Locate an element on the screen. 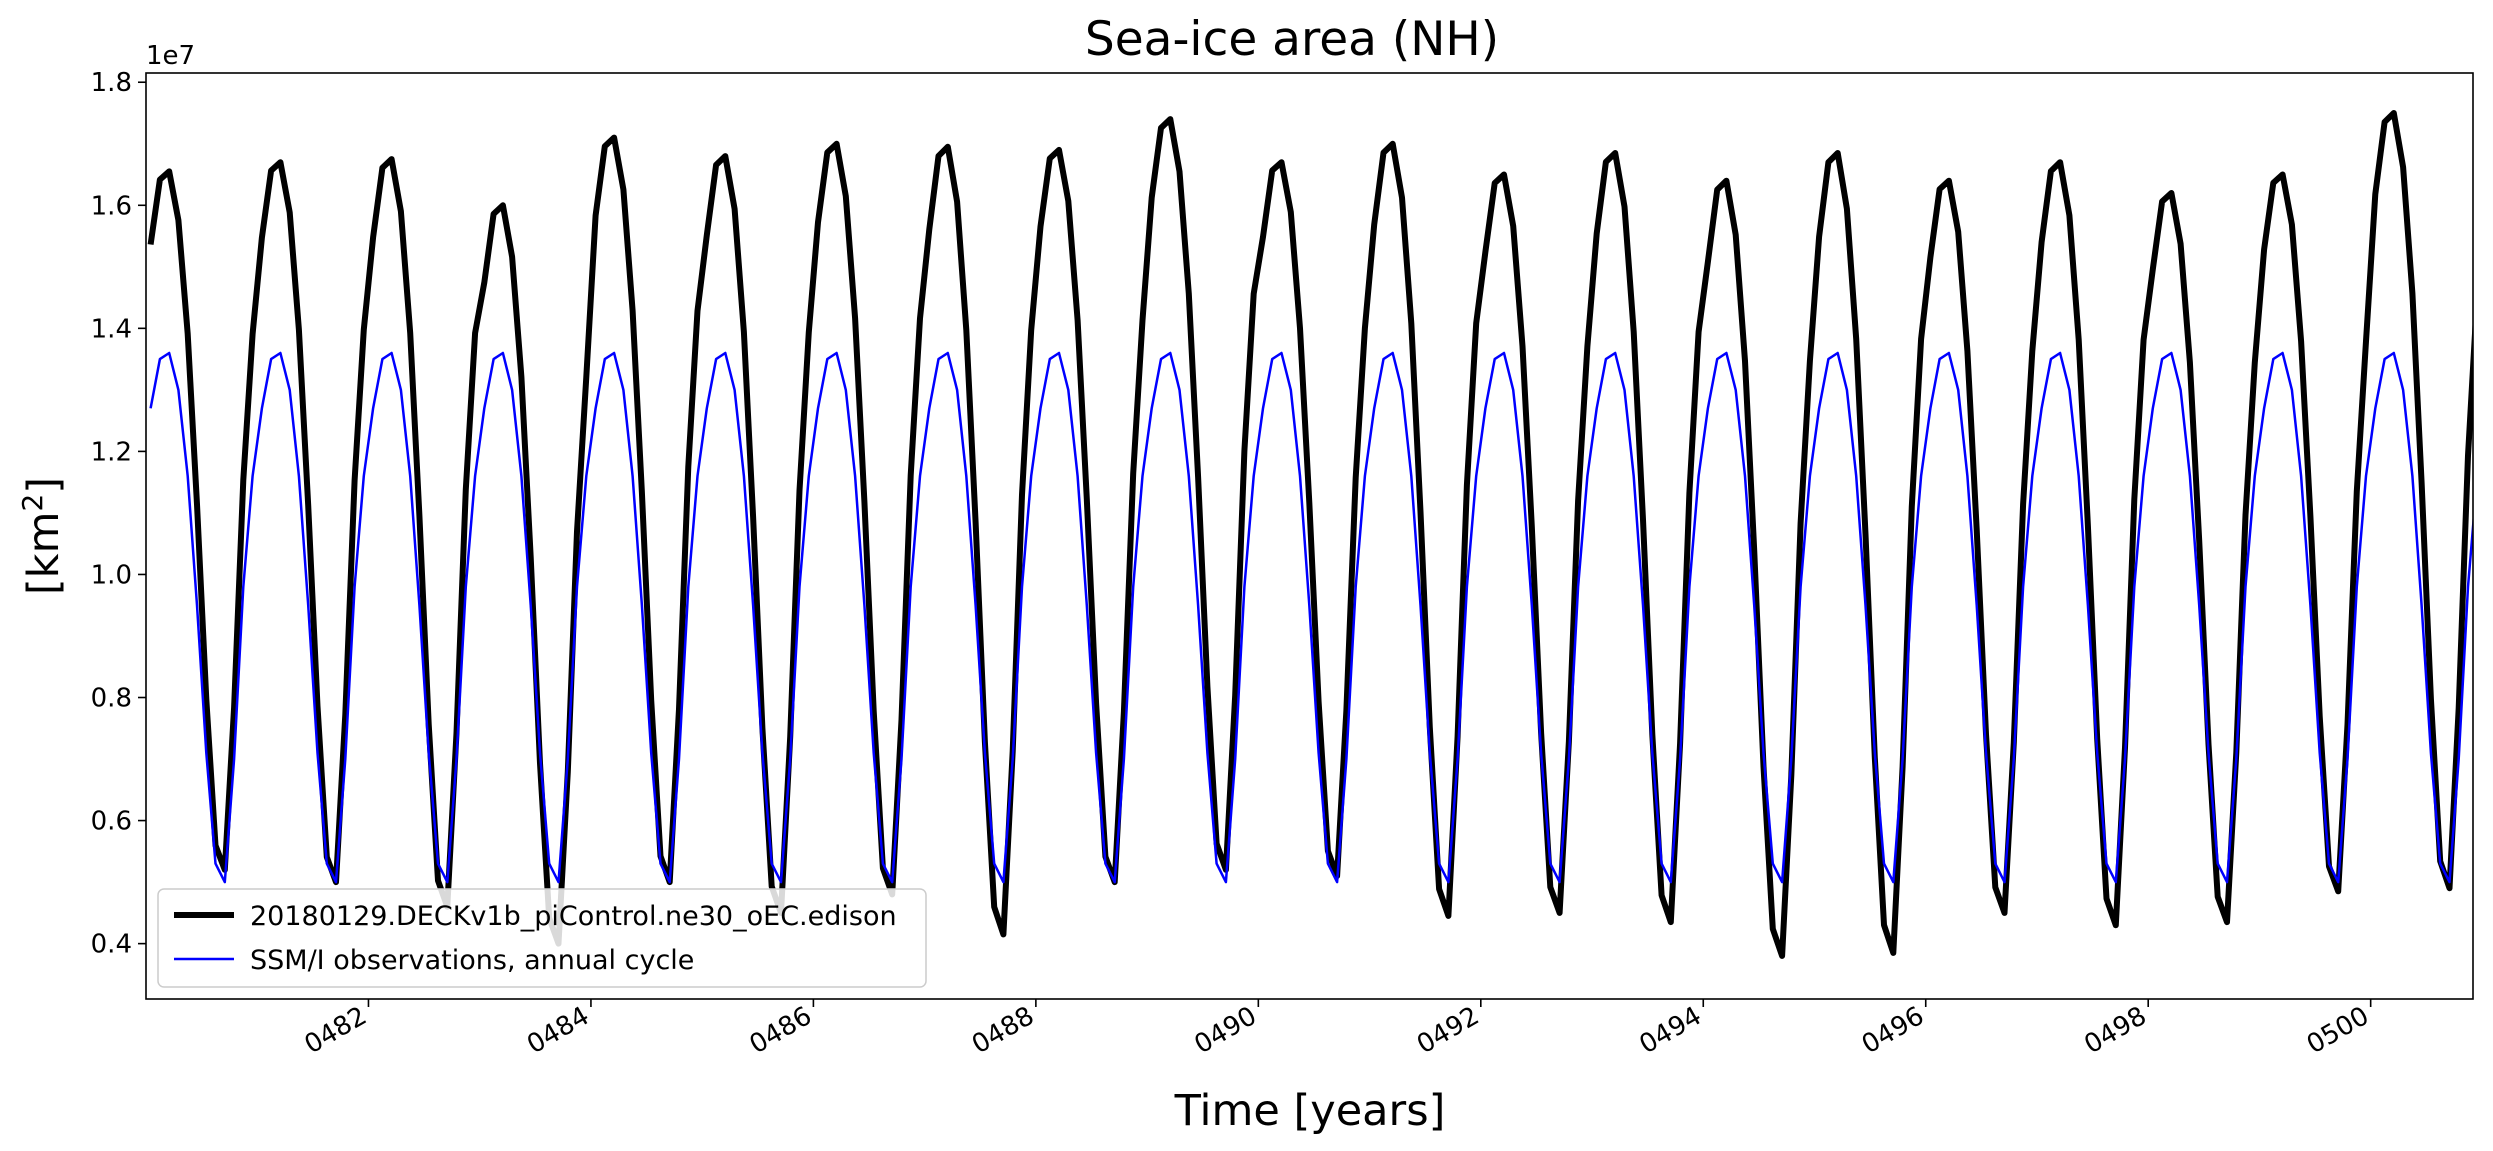 Image resolution: width=2493 pixels, height=1151 pixels. y-axis-label: [km2] is located at coordinates (42, 536).